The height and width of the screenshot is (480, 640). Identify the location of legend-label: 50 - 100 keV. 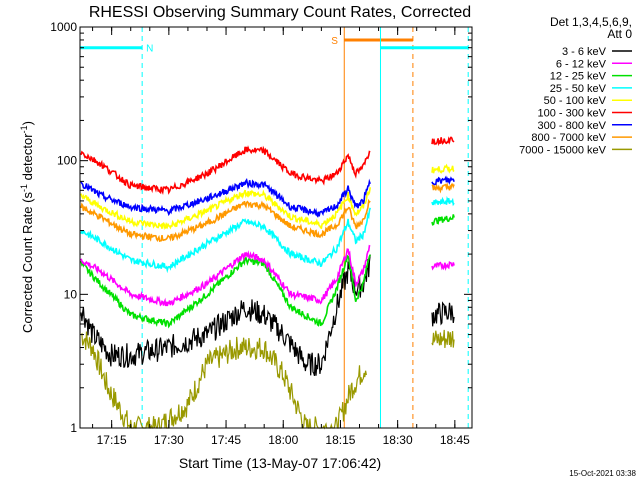
(575, 101).